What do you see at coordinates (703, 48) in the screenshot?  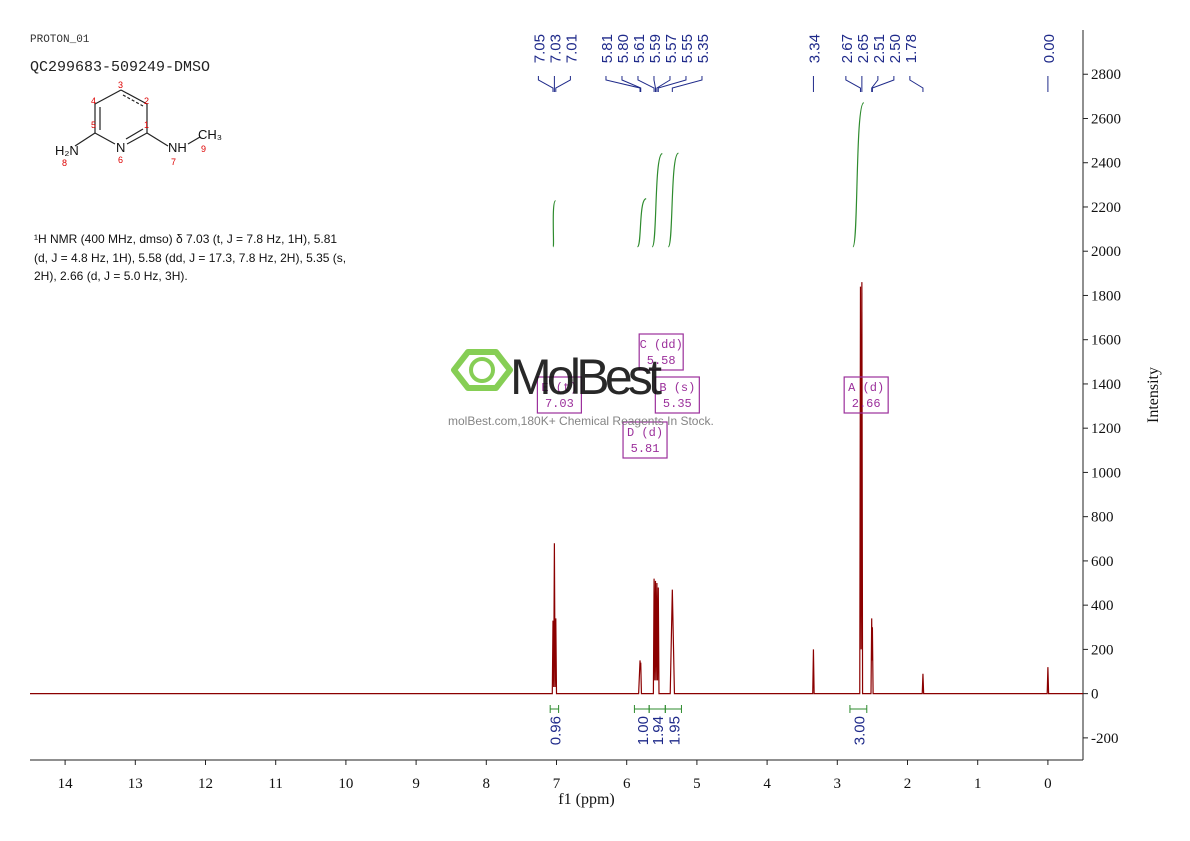 I see `peak-label: 5.35` at bounding box center [703, 48].